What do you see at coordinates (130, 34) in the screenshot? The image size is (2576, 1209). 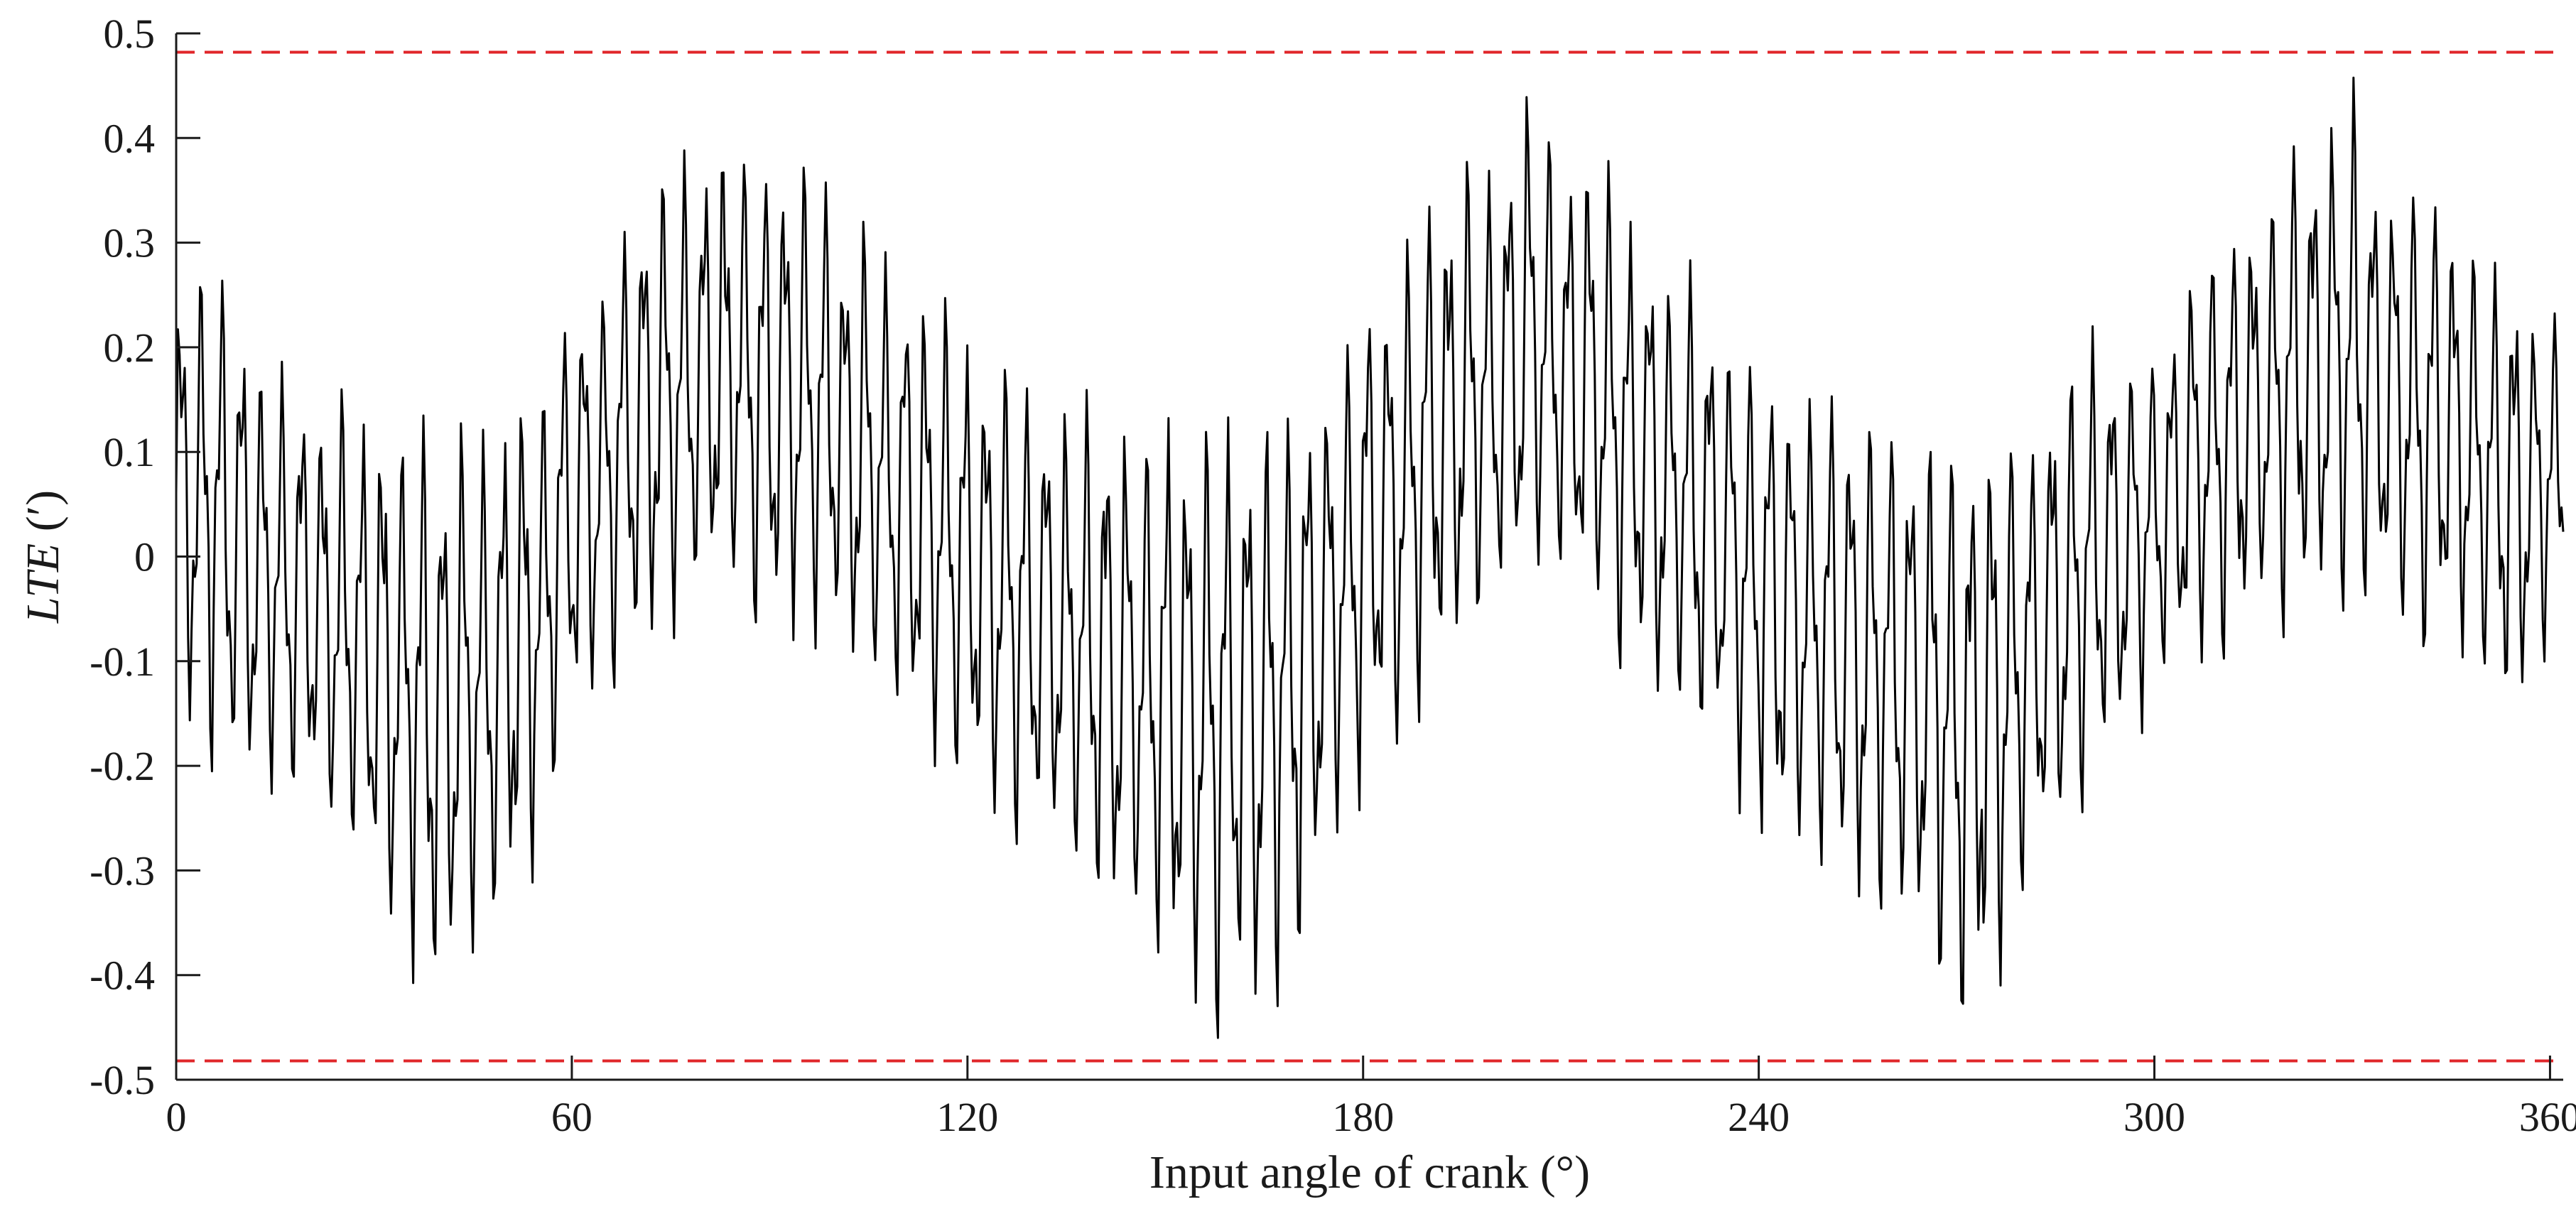 I see `y-tick-label: 0.5` at bounding box center [130, 34].